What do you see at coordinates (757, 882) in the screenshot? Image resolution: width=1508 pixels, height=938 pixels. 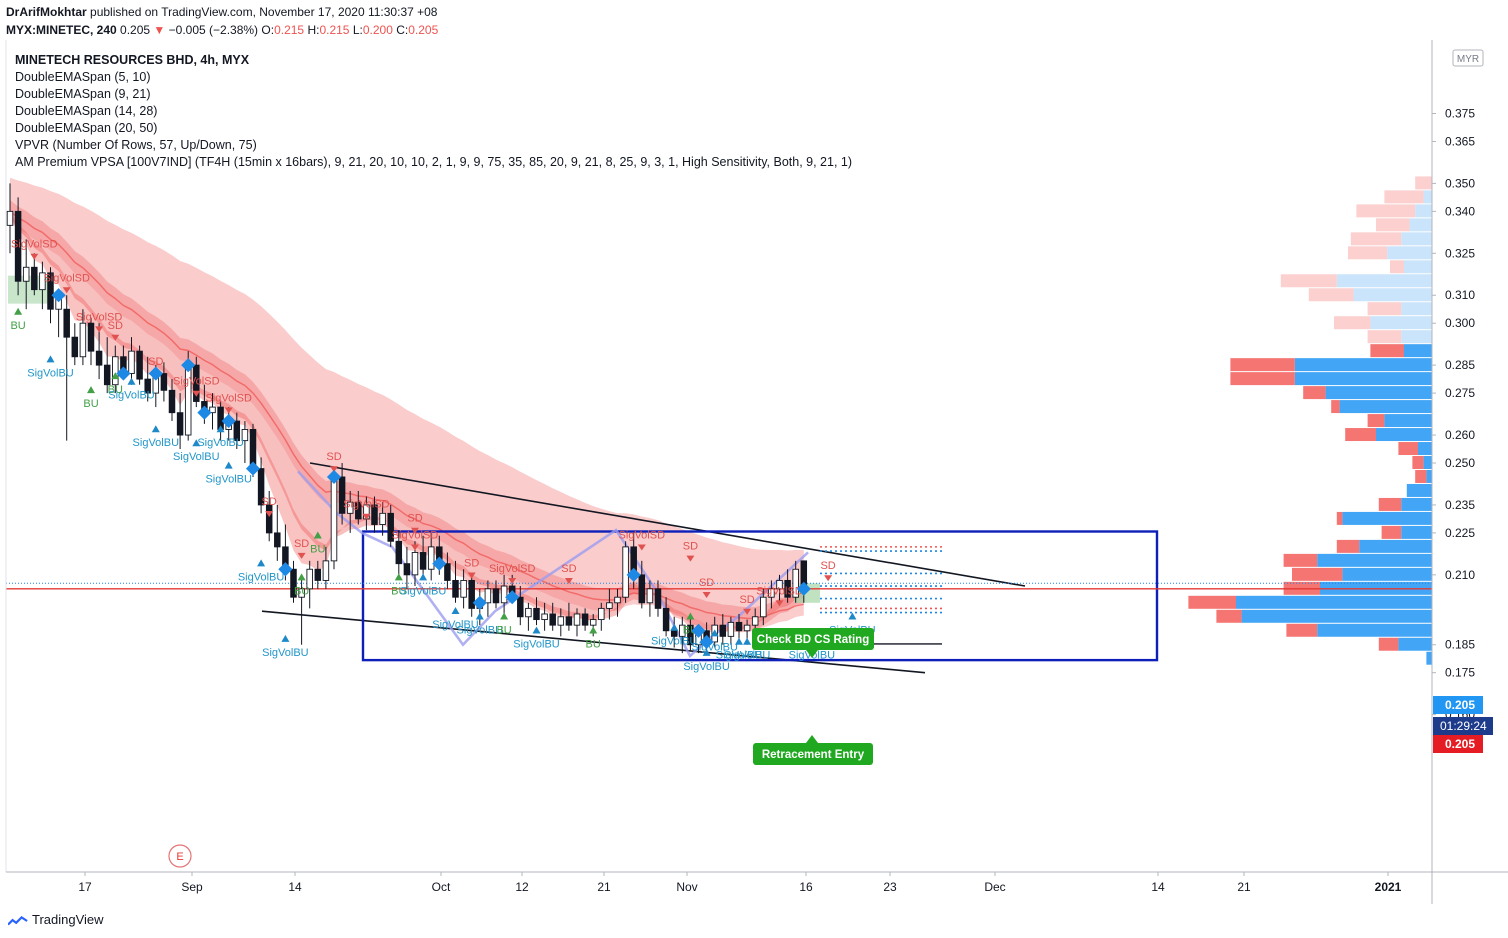 I see `time-axis: 17 Sep 14 Oct 12 21 Nov 16 23 Dec 14 21 2021` at bounding box center [757, 882].